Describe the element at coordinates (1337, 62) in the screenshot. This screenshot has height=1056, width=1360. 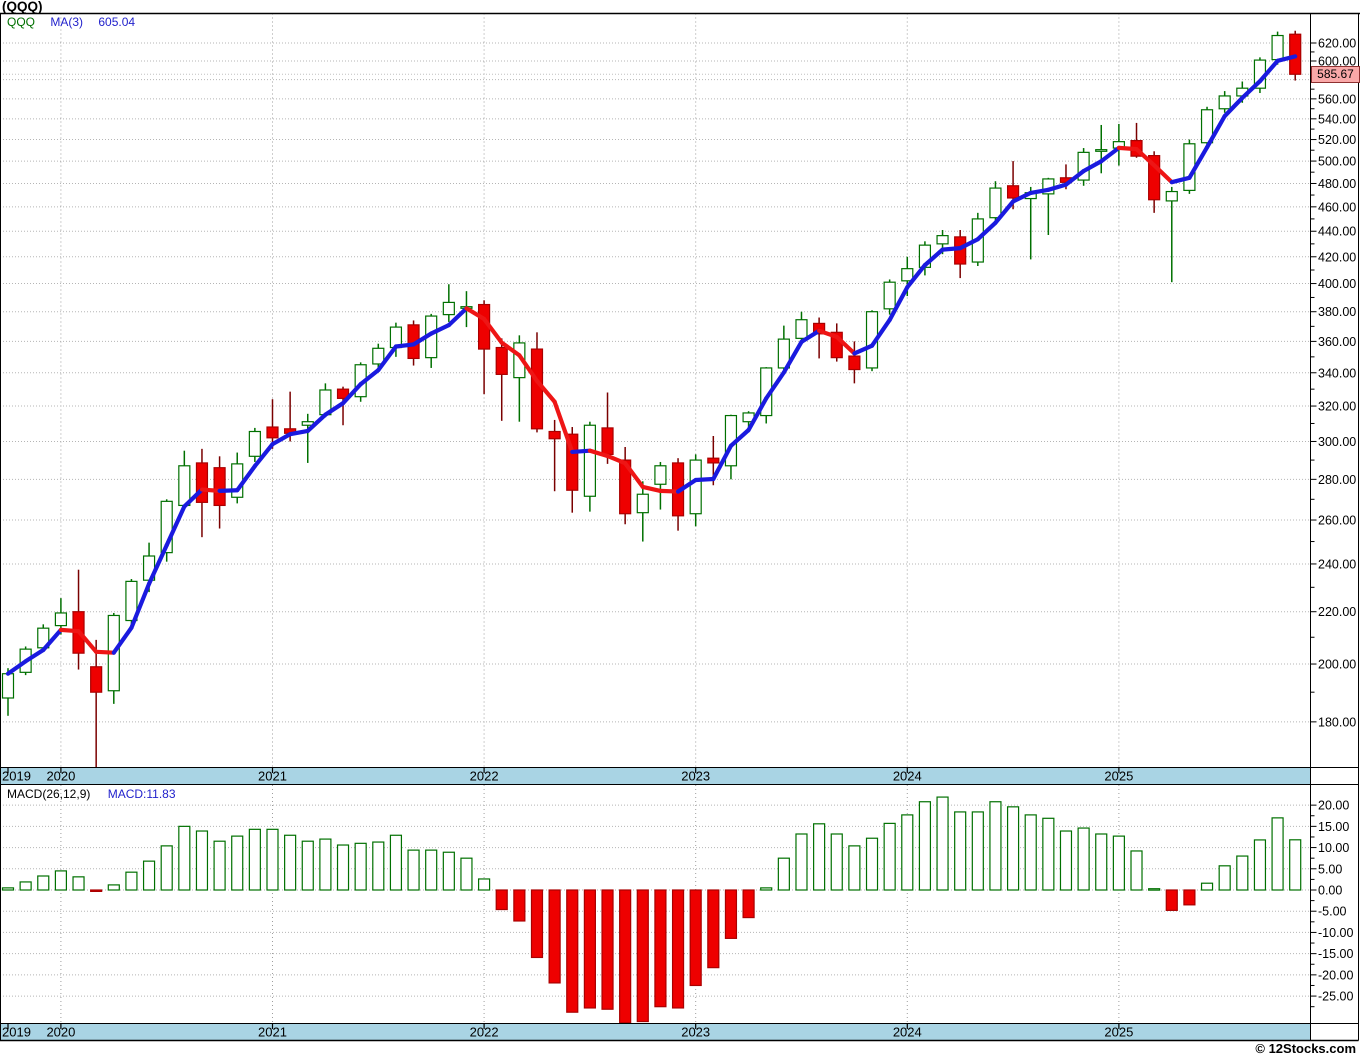
I see `svg-text: 600.00` at that location.